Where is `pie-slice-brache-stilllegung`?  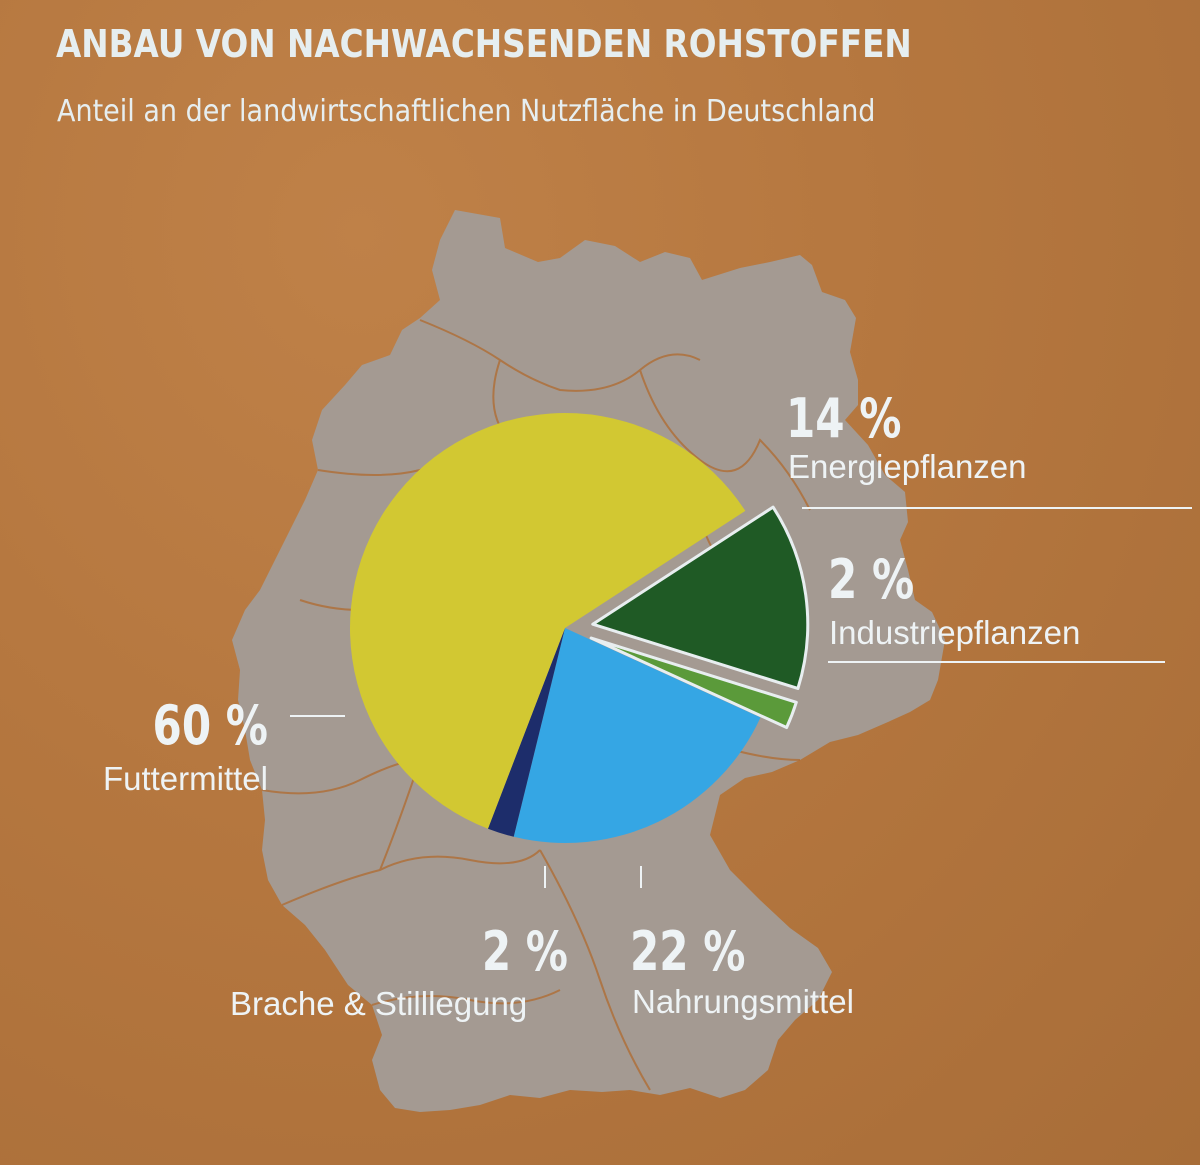
pie-slice-brache-stilllegung is located at coordinates (526, 732).